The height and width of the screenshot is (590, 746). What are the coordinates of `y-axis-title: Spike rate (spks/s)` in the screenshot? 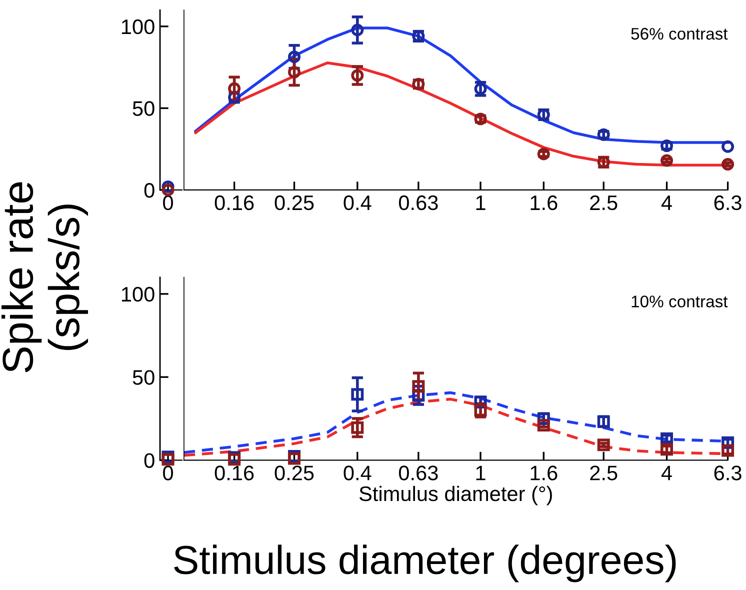 It's located at (45, 277).